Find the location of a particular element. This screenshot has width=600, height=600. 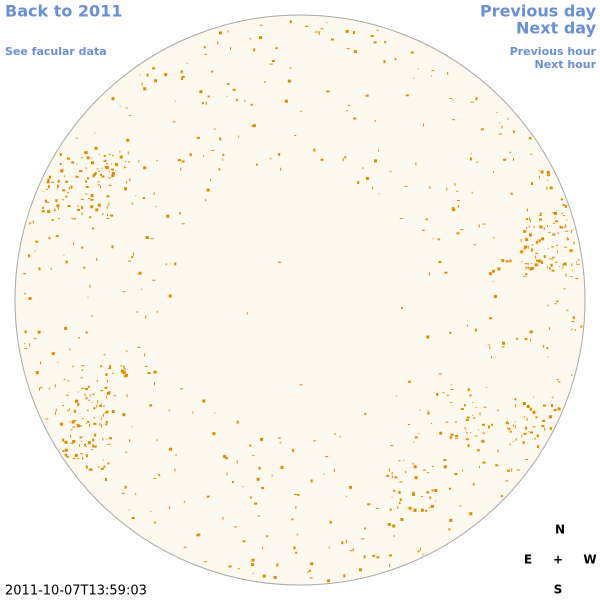

timestamp: 2011-10-07T13:59:03 is located at coordinates (76, 591).